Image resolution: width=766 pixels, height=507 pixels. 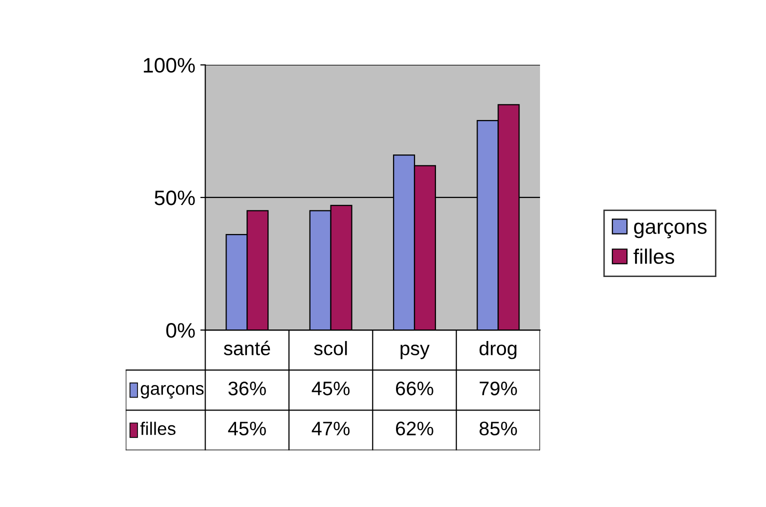 What do you see at coordinates (247, 348) in the screenshot?
I see `x-tick-label: santé` at bounding box center [247, 348].